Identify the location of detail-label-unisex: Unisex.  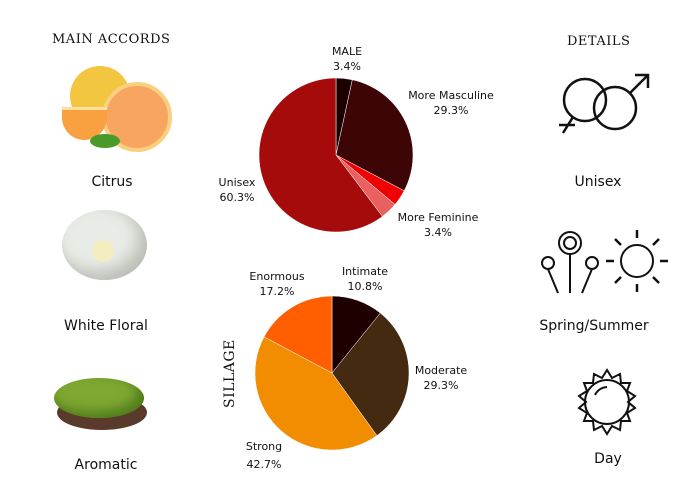
(598, 182).